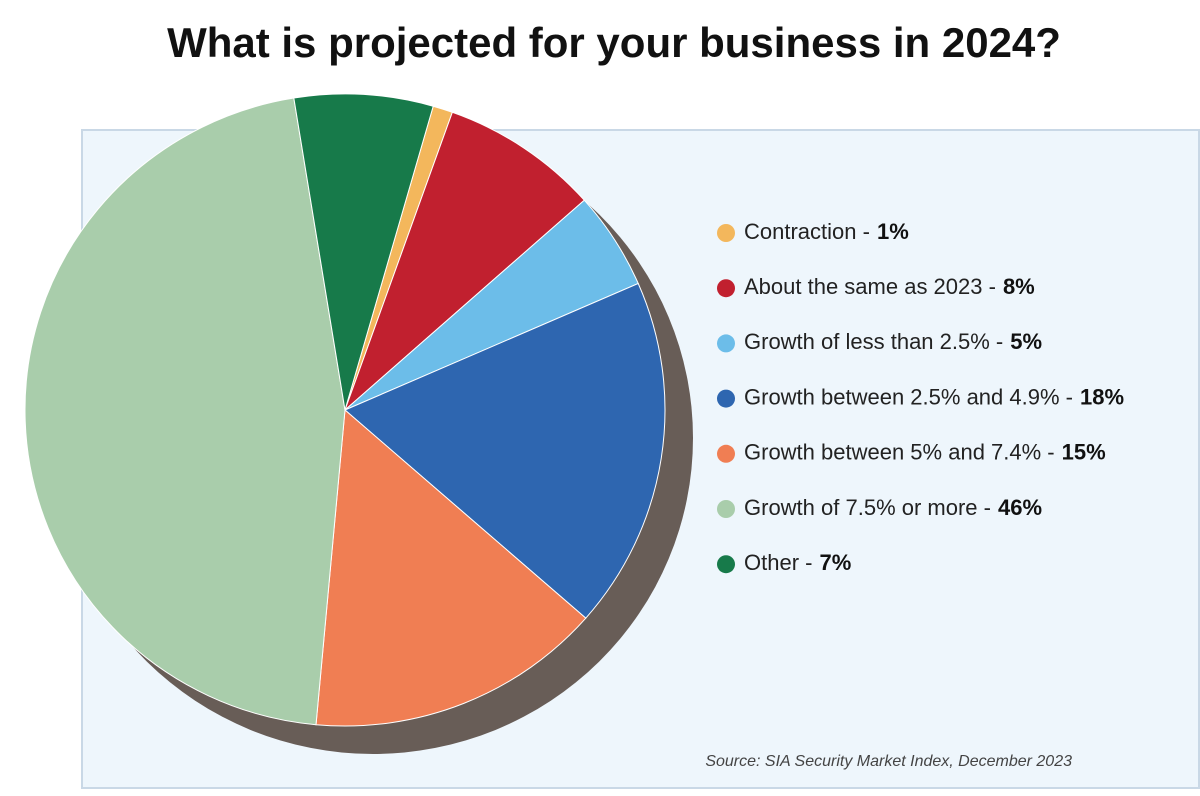  I want to click on legend-label: Growth between 5% and 7.4% -, so click(899, 452).